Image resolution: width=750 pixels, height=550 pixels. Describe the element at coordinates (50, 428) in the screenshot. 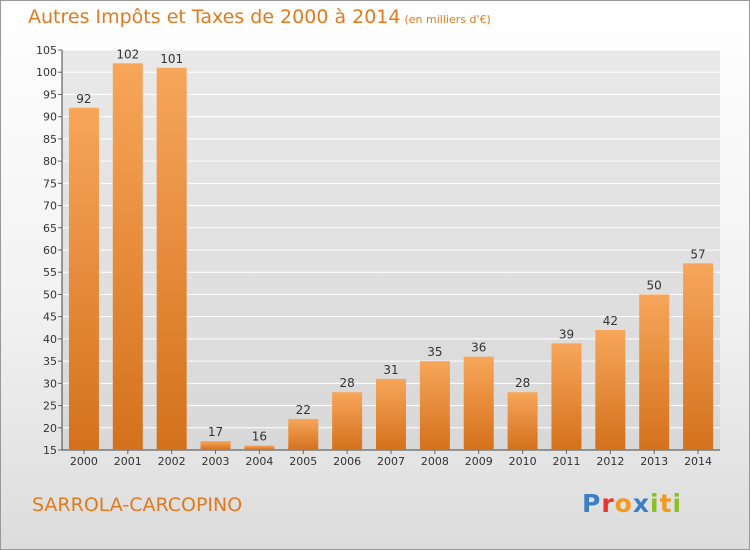

I see `y-tick-label: 20` at that location.